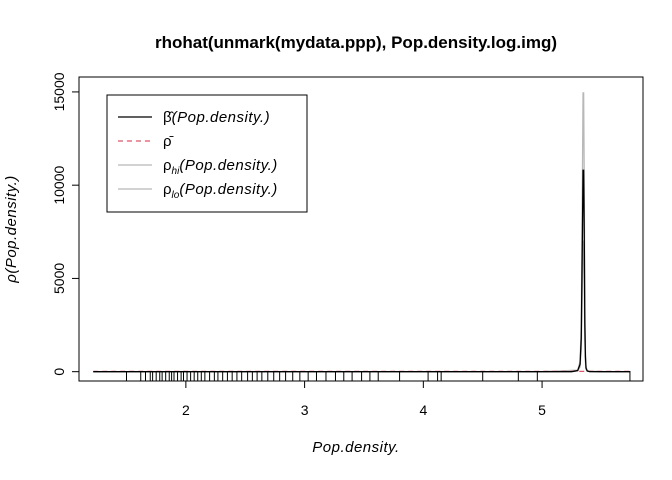  What do you see at coordinates (216, 117) in the screenshot?
I see `legend-label: β̂(Pop.density.)` at bounding box center [216, 117].